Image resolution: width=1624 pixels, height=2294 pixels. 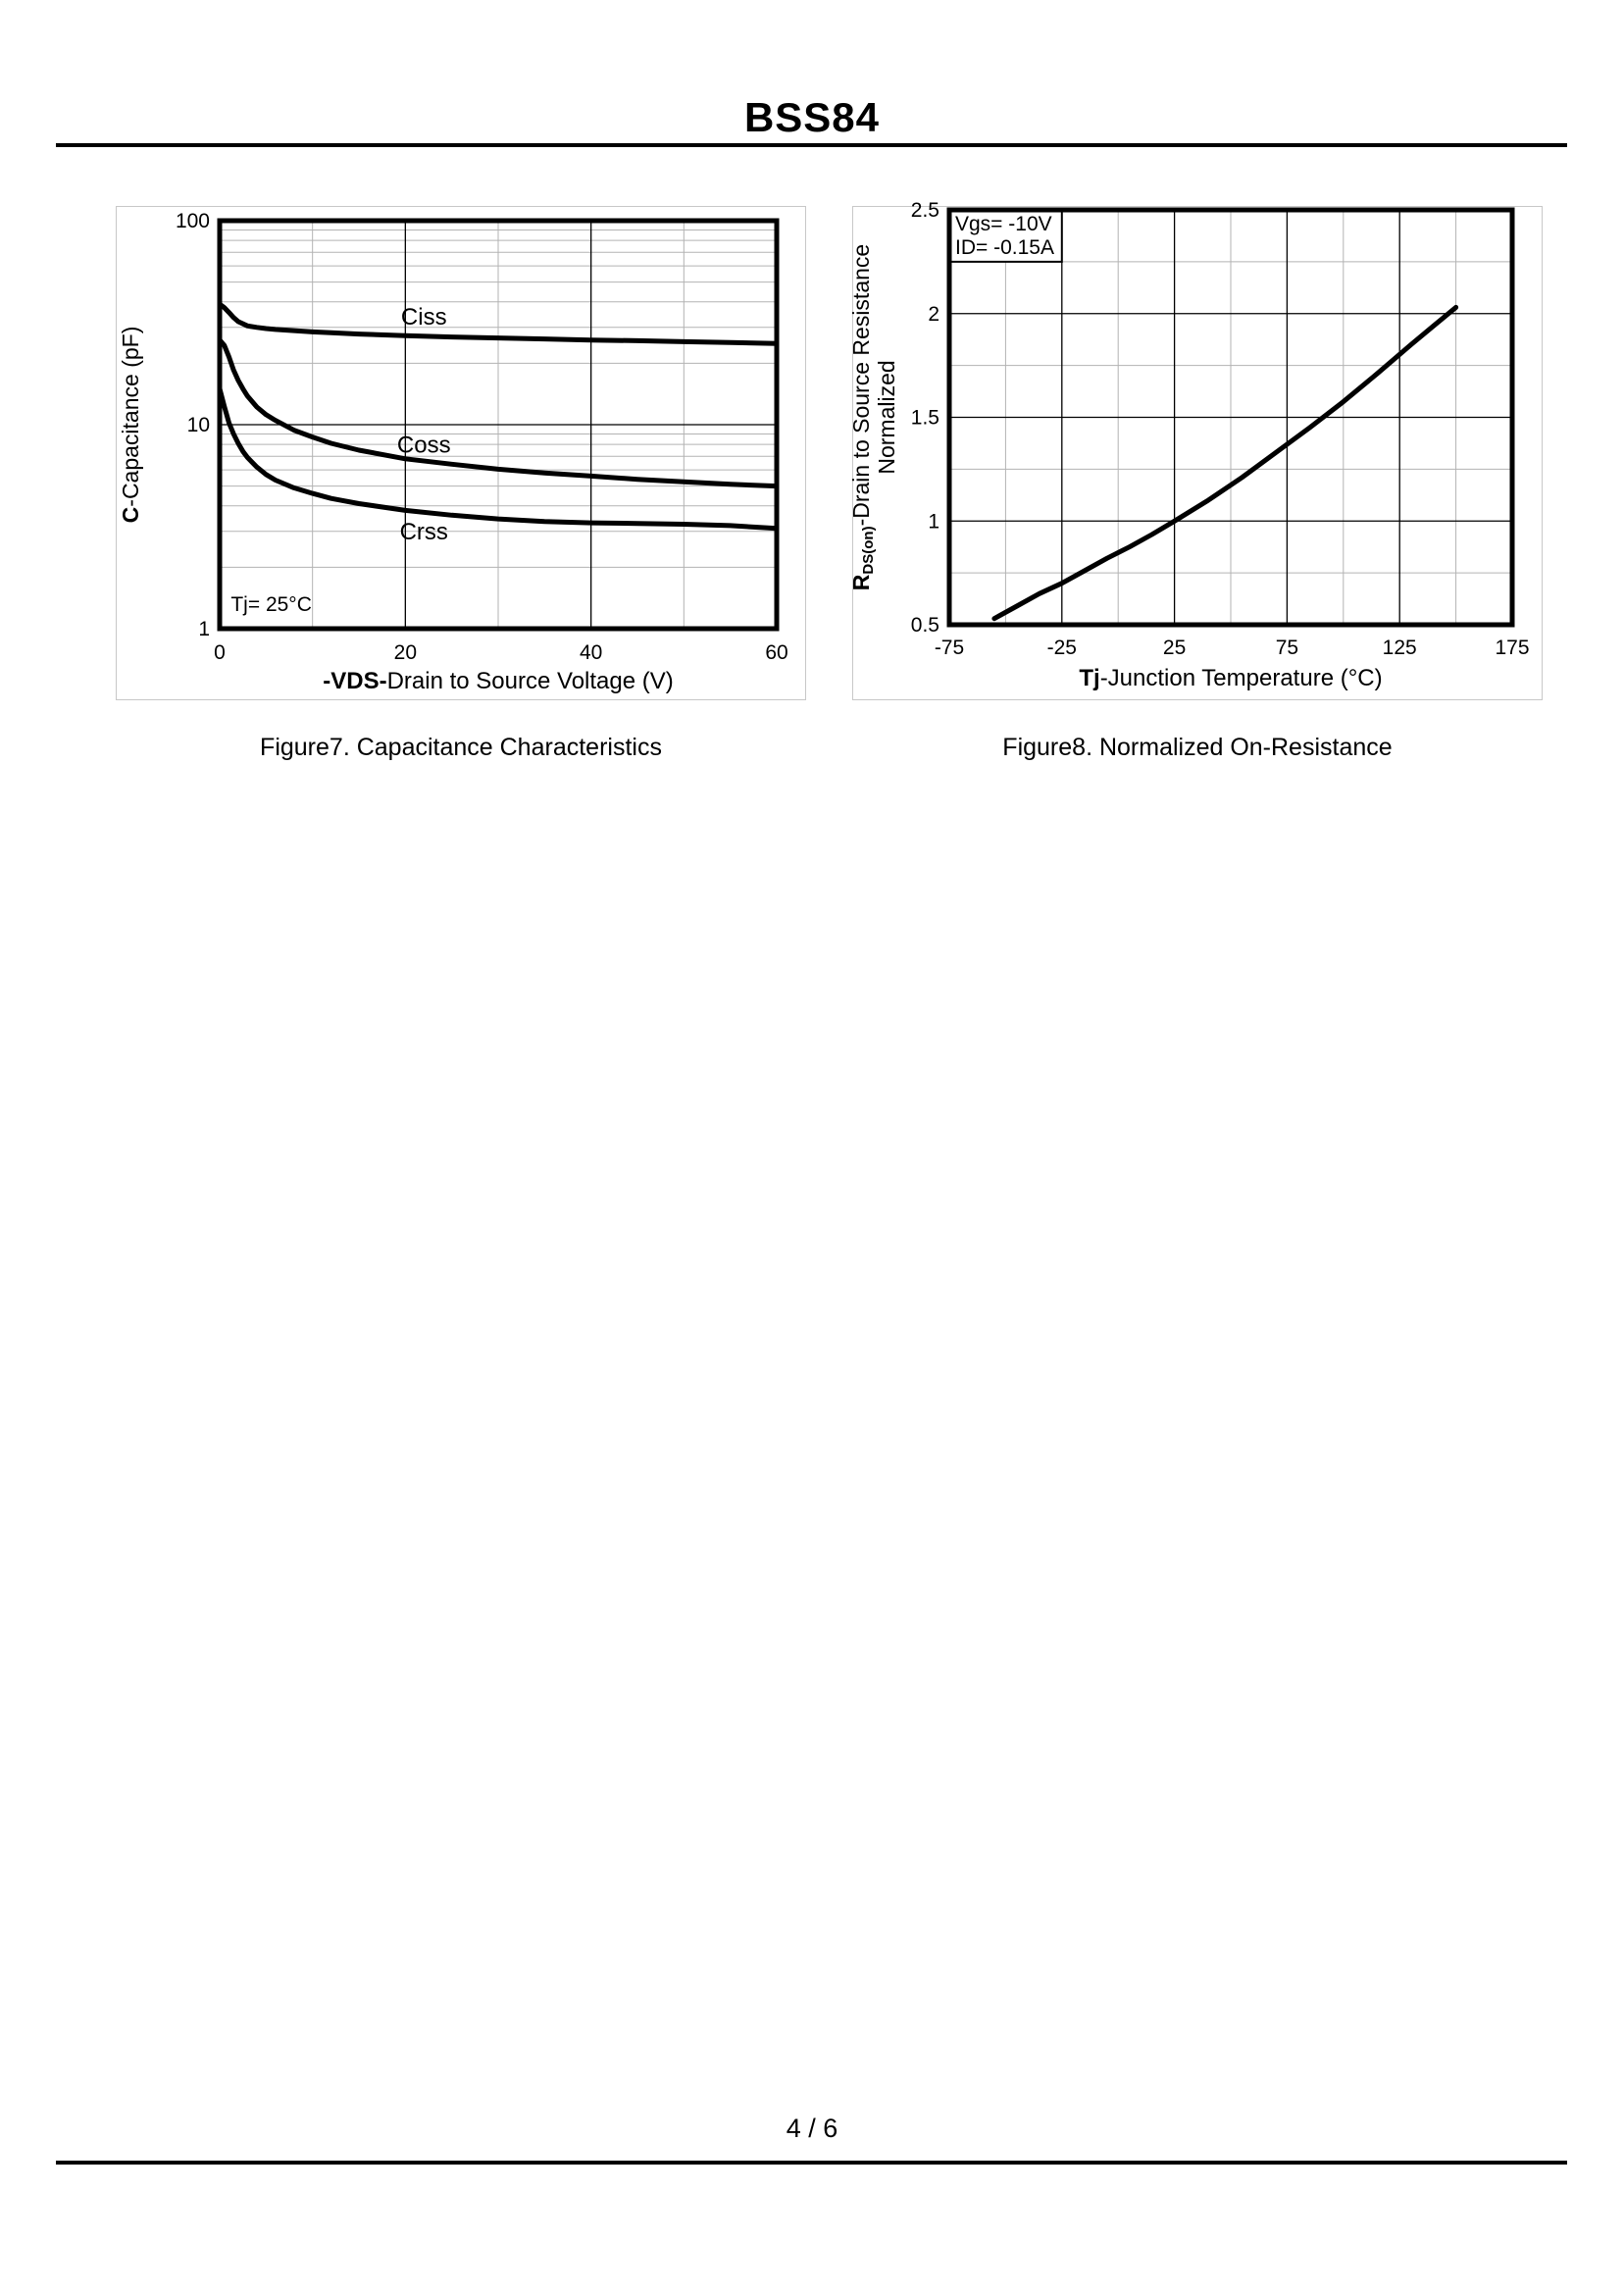 What do you see at coordinates (424, 445) in the screenshot?
I see `curve-label-coss: Coss` at bounding box center [424, 445].